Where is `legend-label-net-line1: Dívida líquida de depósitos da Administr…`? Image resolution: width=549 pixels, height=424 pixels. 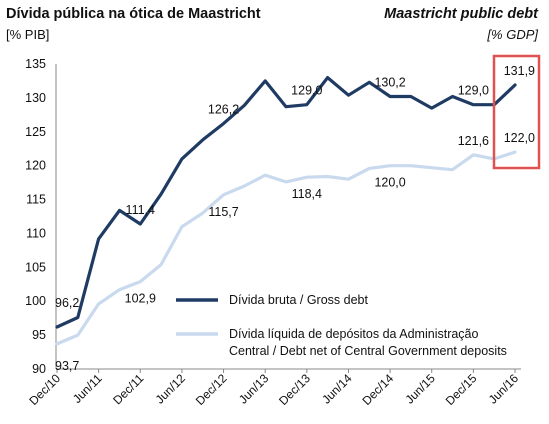
legend-label-net-line1: Dívida líquida de depósitos da Administr… is located at coordinates (354, 334).